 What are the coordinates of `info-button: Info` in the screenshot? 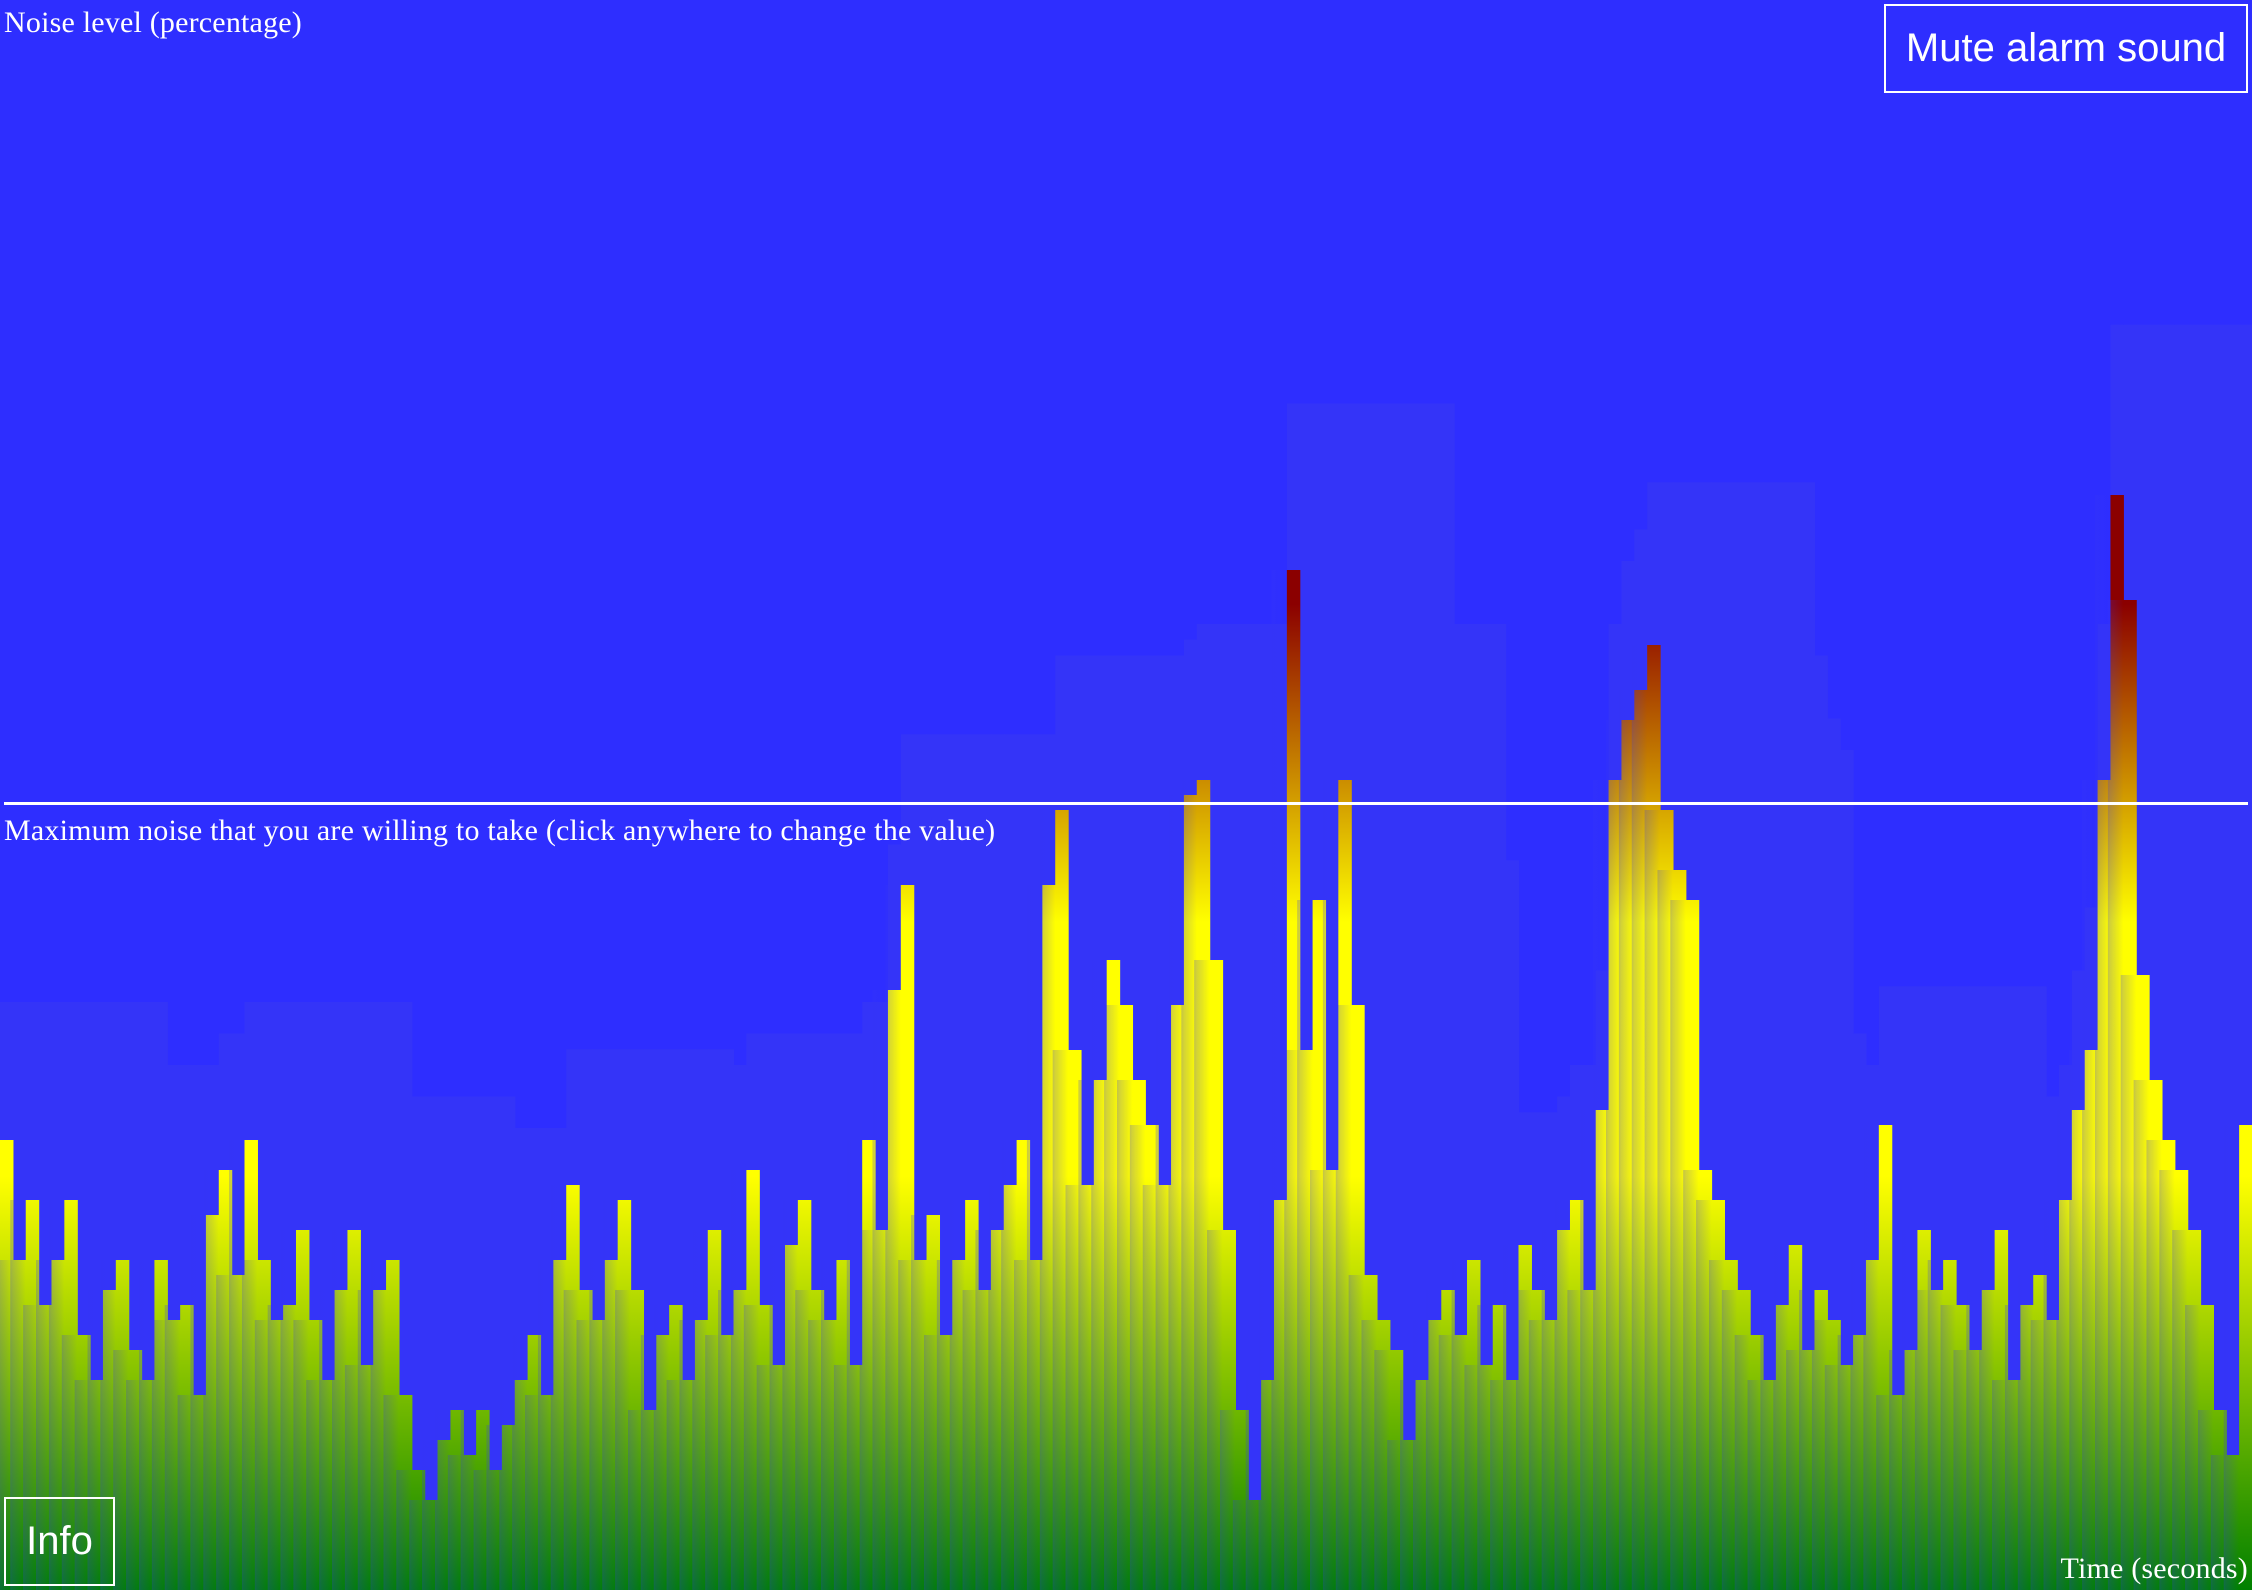 It's located at (59, 1541).